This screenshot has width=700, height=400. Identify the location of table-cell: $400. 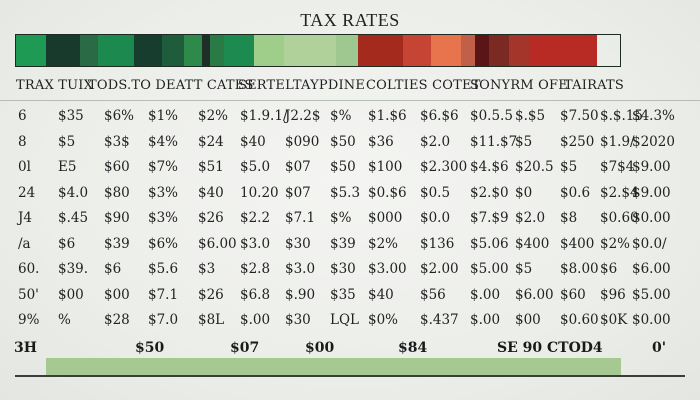
(532, 243).